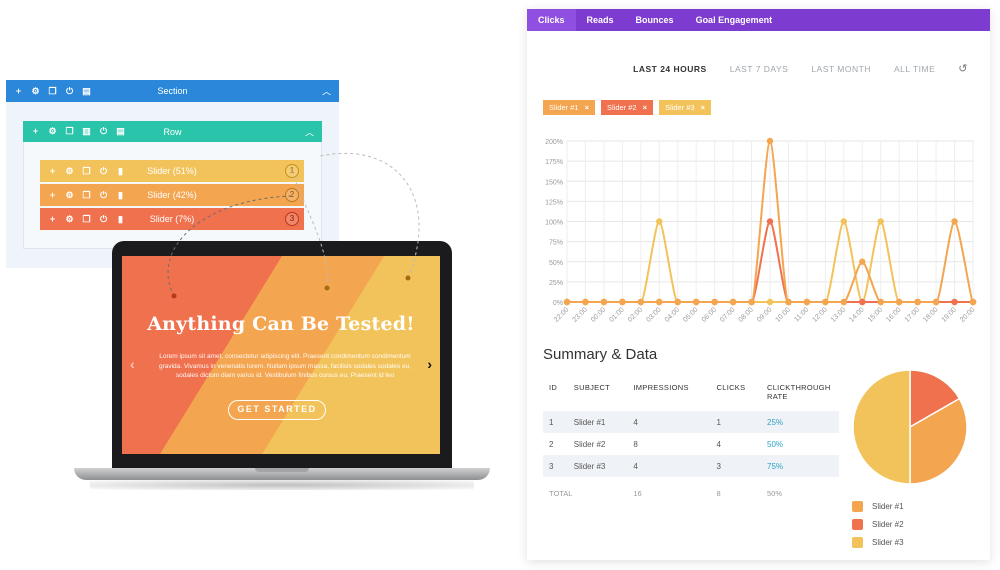  What do you see at coordinates (580, 314) in the screenshot?
I see `x-tick-label: 23:00` at bounding box center [580, 314].